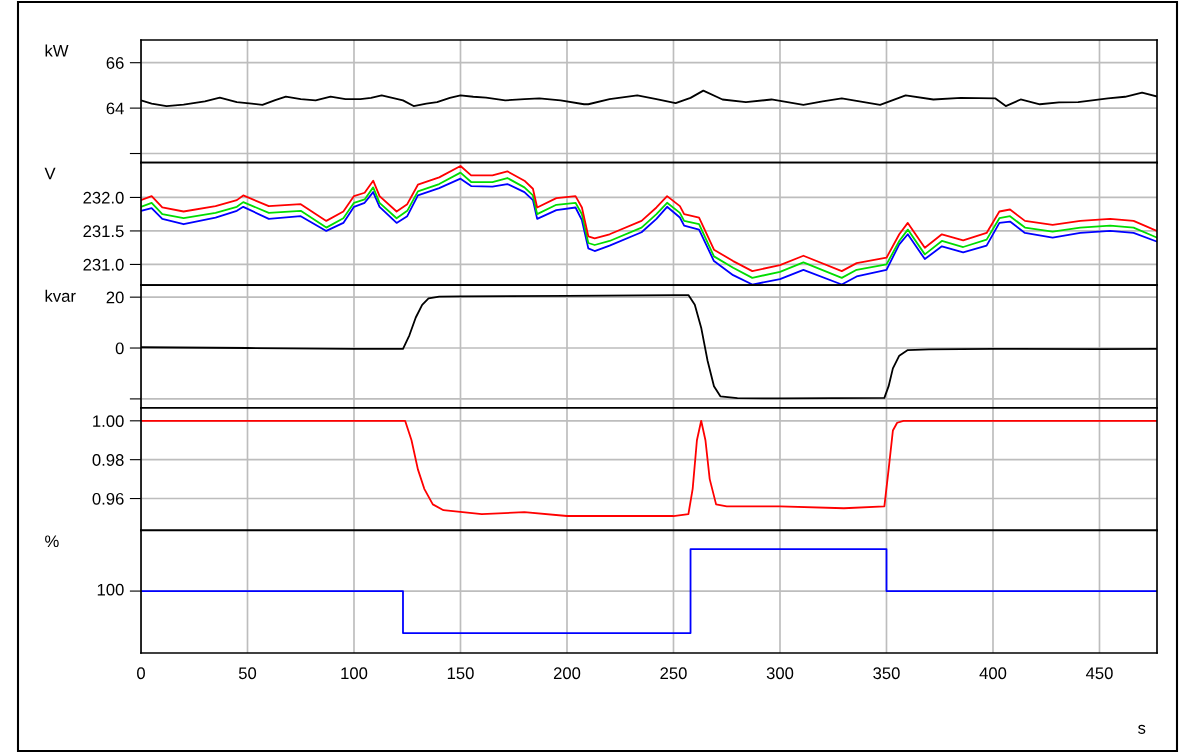 The height and width of the screenshot is (753, 1191). What do you see at coordinates (103, 197) in the screenshot?
I see `y-tick-label: 232.0` at bounding box center [103, 197].